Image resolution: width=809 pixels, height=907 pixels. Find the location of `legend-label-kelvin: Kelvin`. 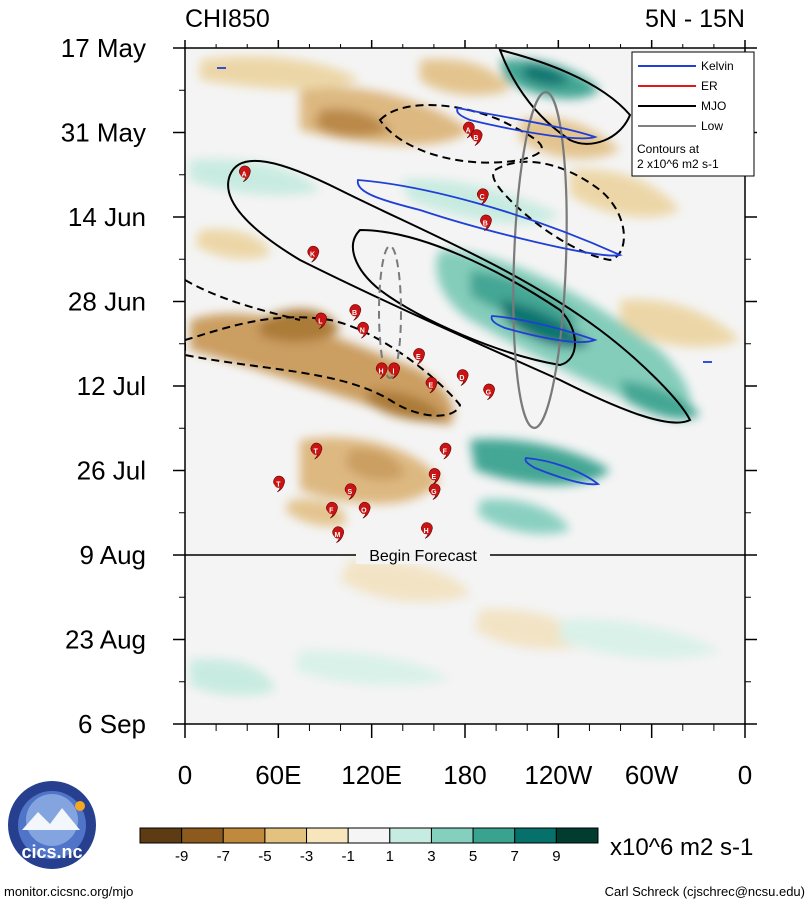

legend-label-kelvin: Kelvin is located at coordinates (717, 66).